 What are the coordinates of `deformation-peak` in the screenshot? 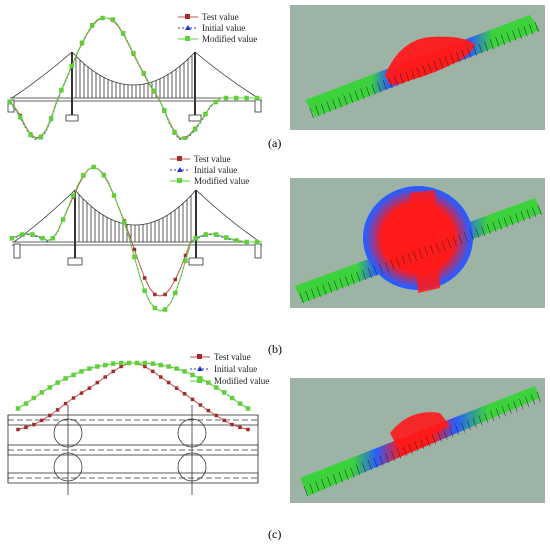 It's located at (430, 60).